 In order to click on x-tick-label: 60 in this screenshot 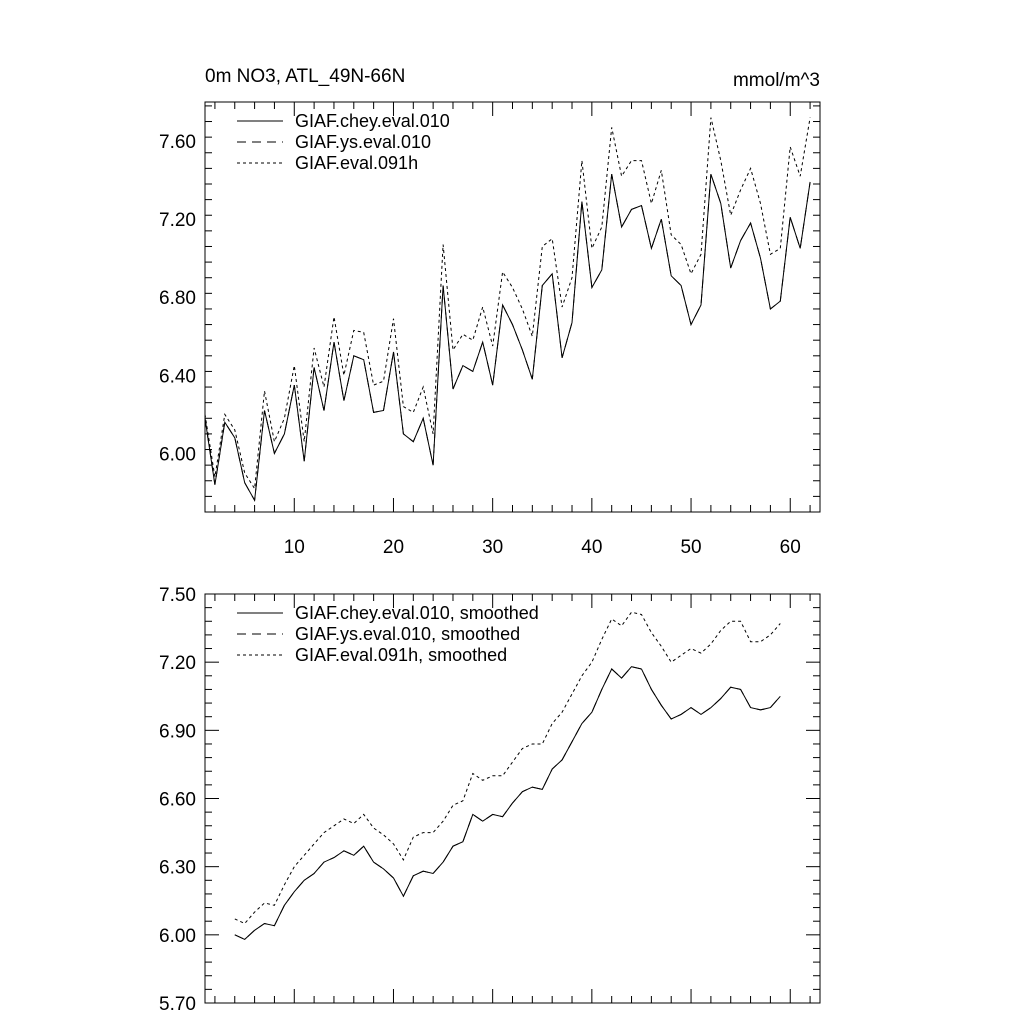, I will do `click(790, 547)`.